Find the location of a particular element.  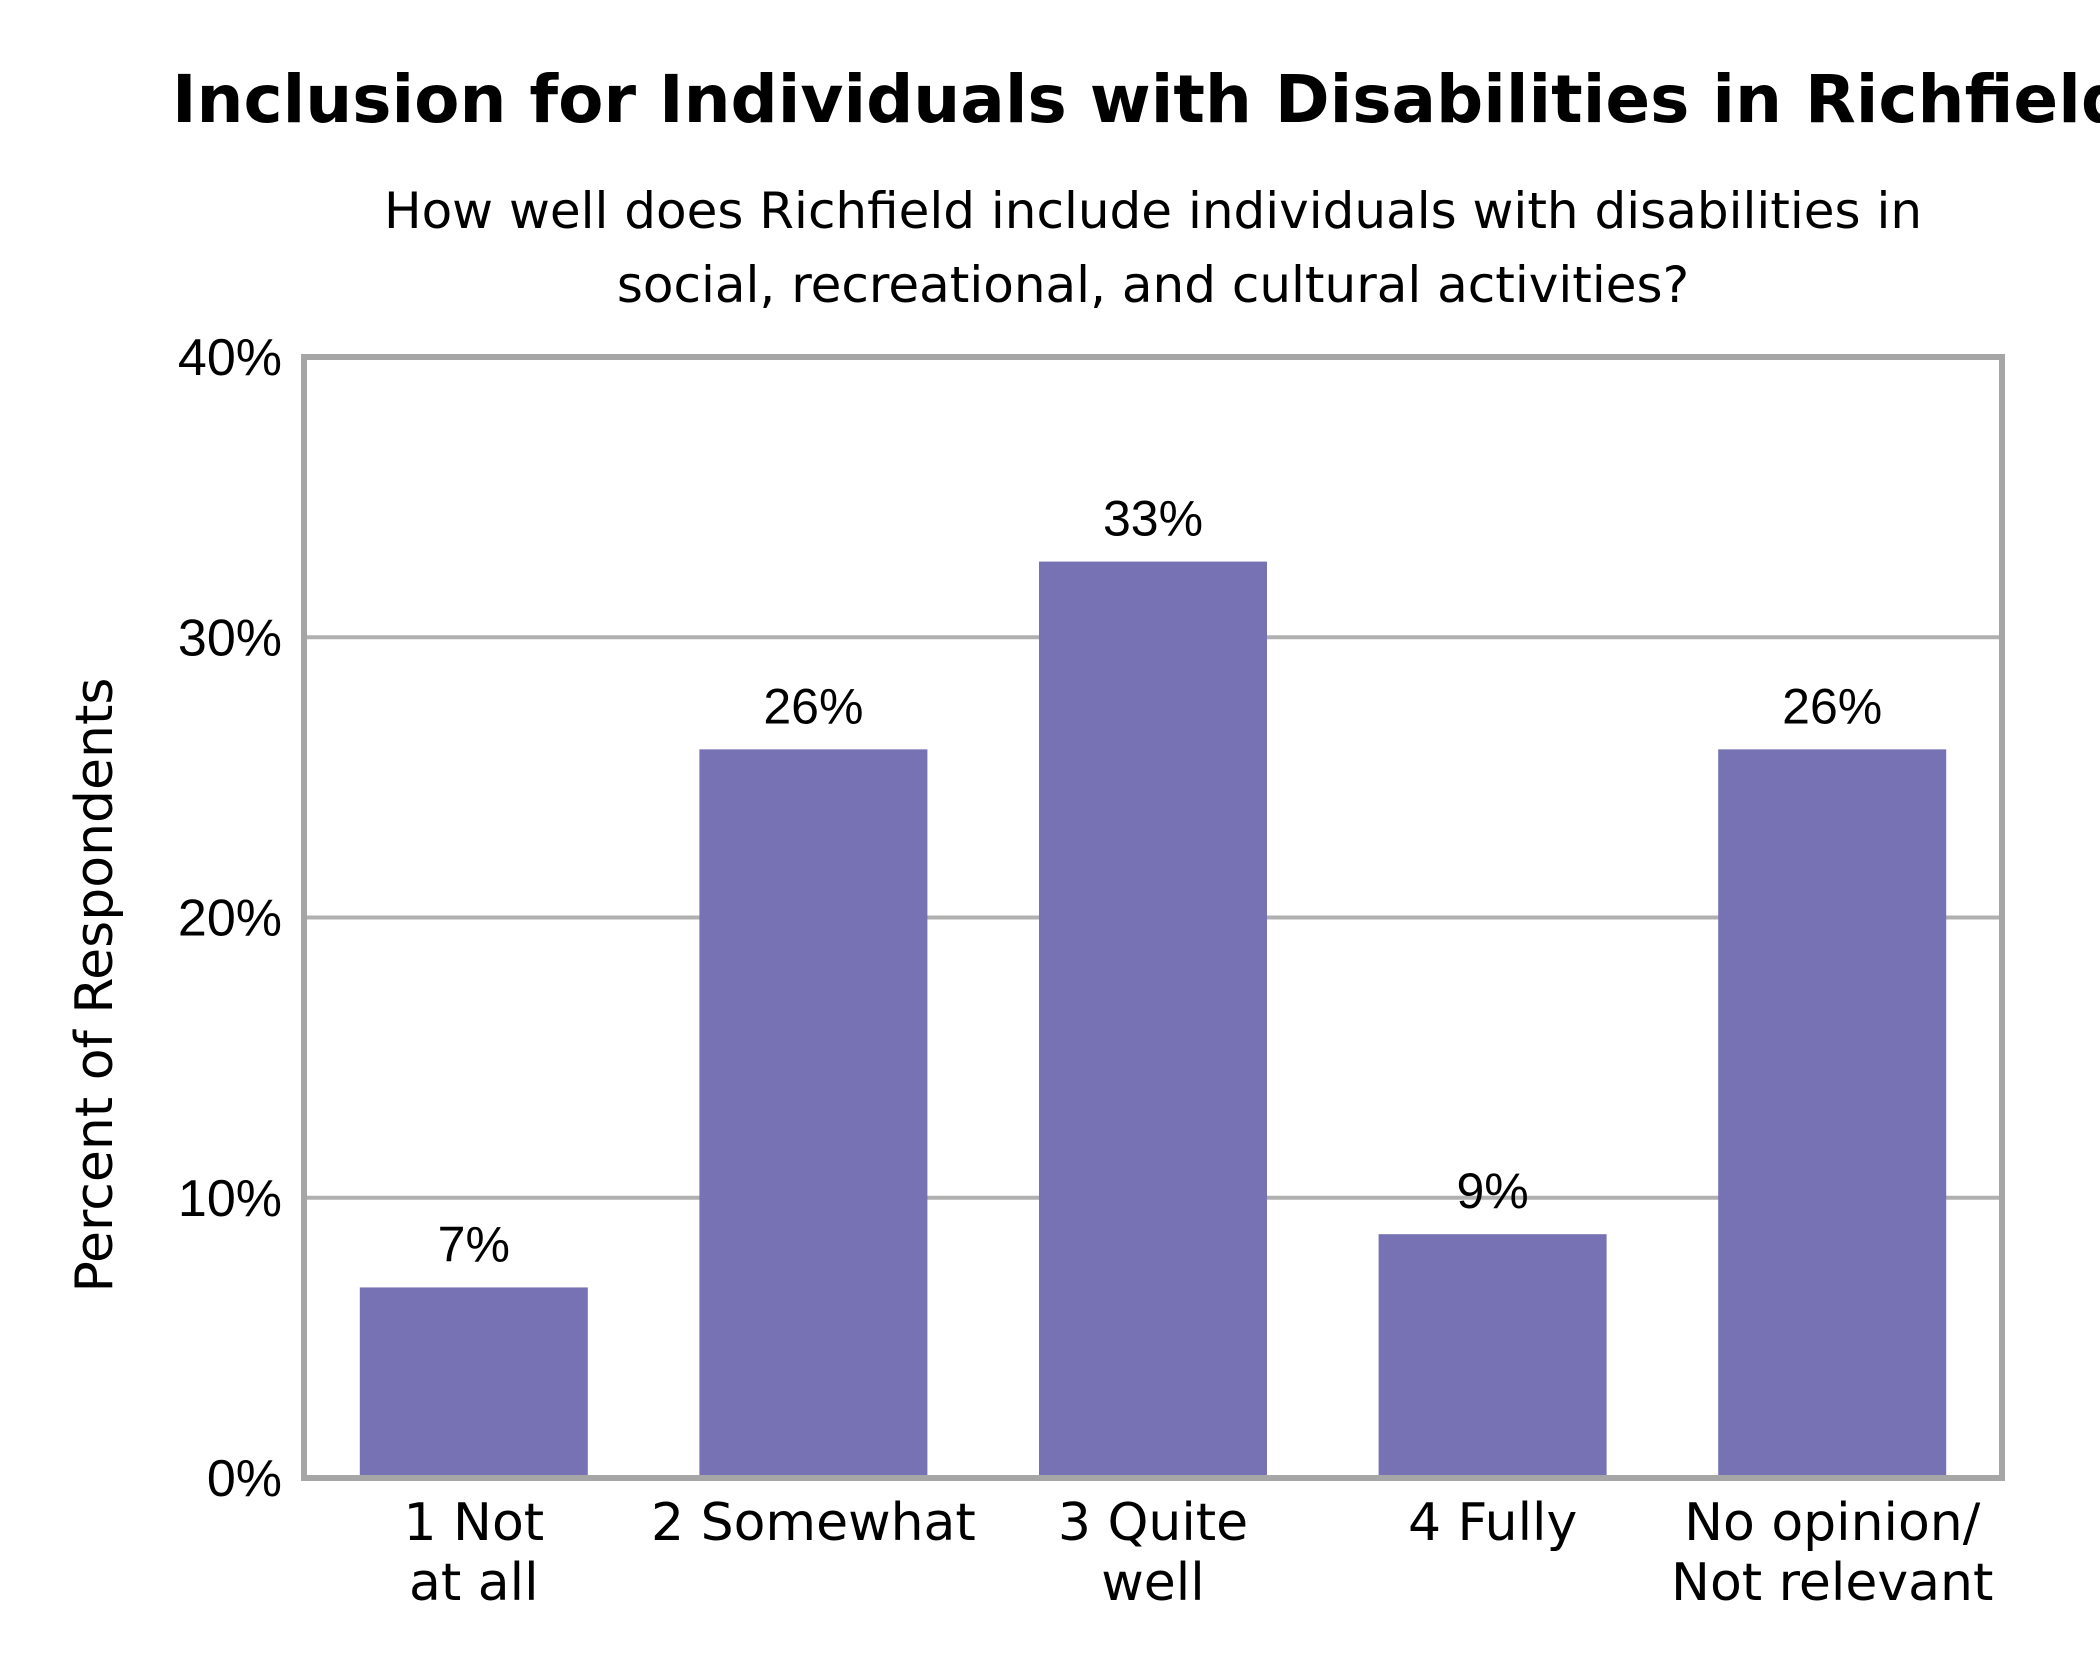

y-tick-label-1: 10% is located at coordinates (230, 1199).